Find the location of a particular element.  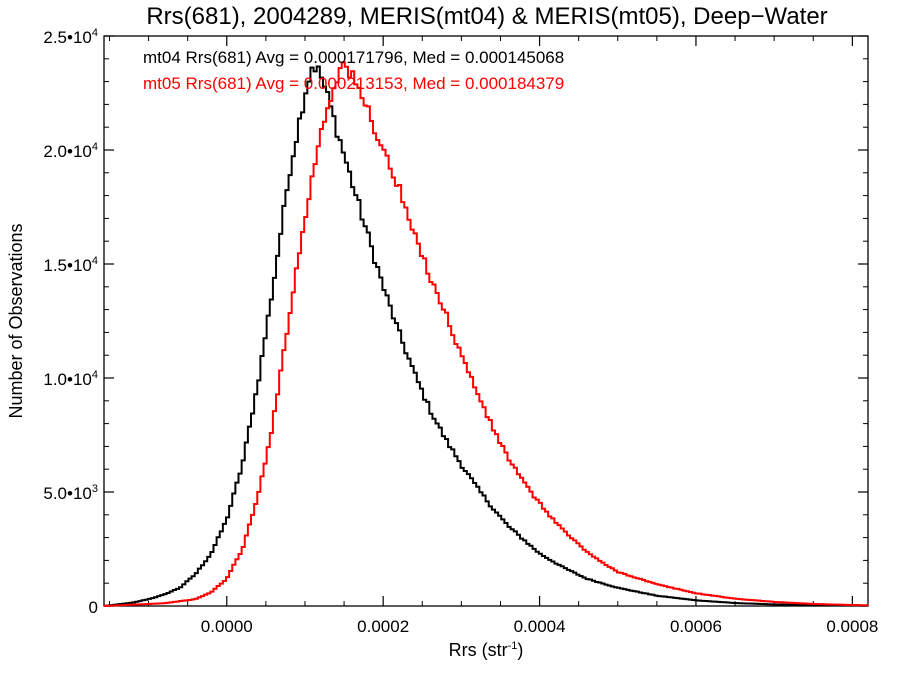

y-tick-label: 2.0•104 is located at coordinates (70, 151).